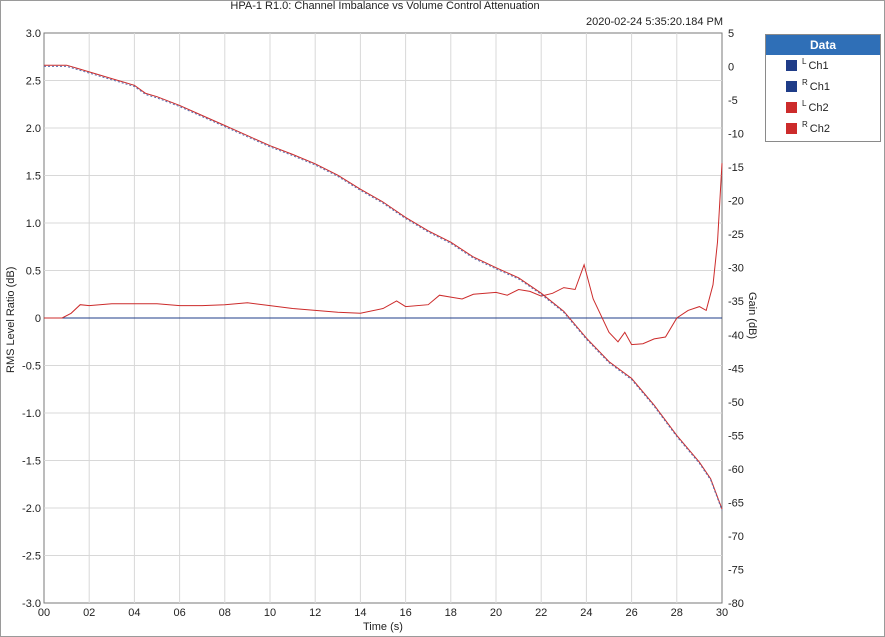  What do you see at coordinates (33, 224) in the screenshot?
I see `y-left-tick-label: 1.0` at bounding box center [33, 224].